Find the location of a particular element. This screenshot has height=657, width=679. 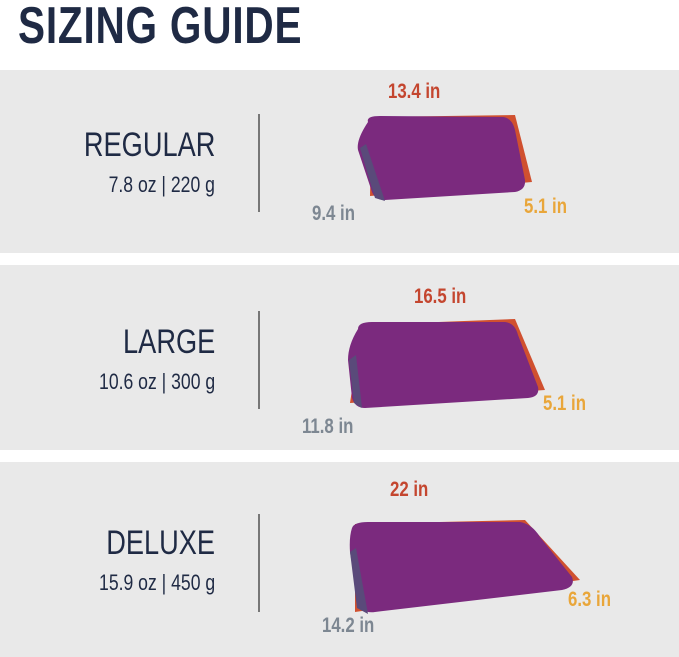

size-weight: 7.8 oz | 220 g is located at coordinates (161, 184).